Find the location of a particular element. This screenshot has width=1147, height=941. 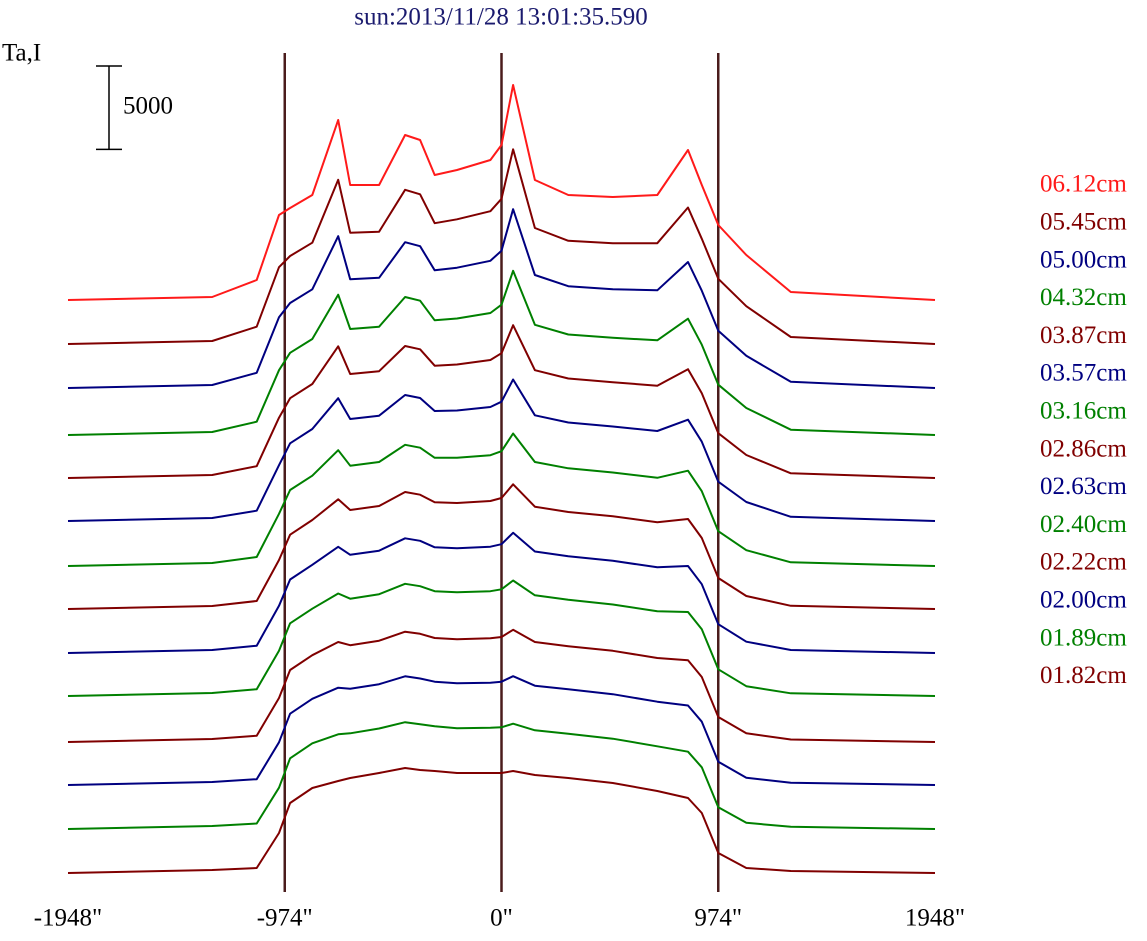

legend-entry: 01.82cm is located at coordinates (1083, 675).